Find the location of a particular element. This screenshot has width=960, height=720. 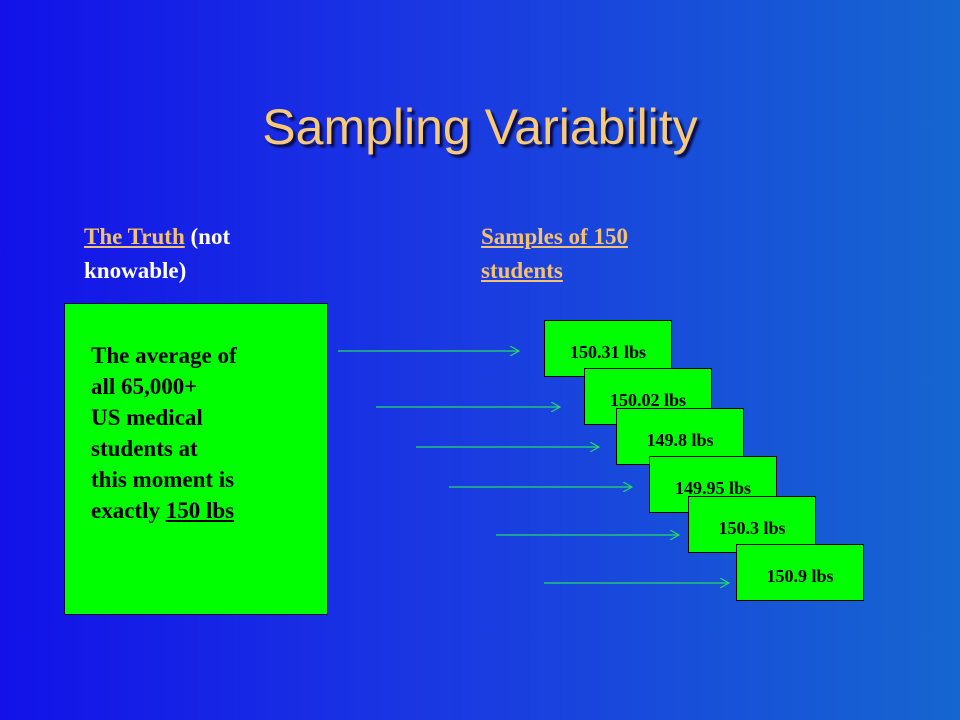

truth-line-2: all 65,000+ is located at coordinates (144, 386).